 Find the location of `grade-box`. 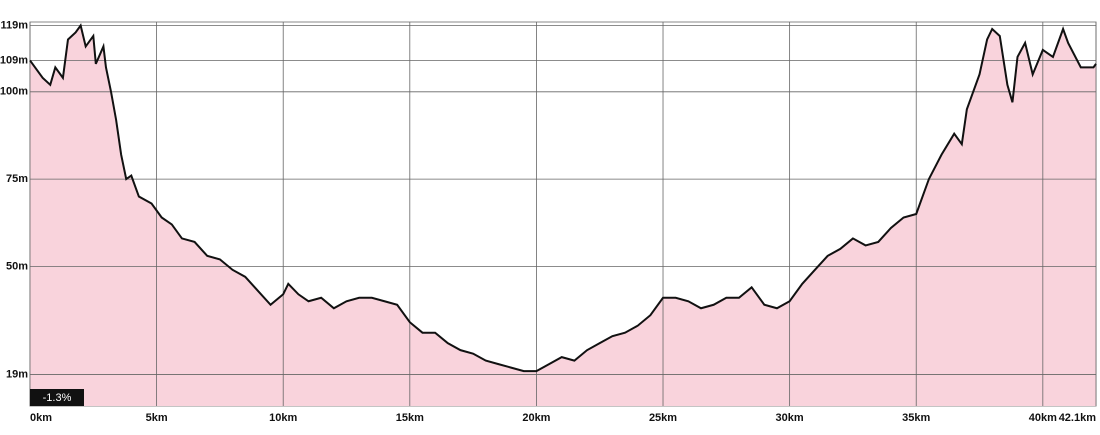

grade-box is located at coordinates (57, 397).